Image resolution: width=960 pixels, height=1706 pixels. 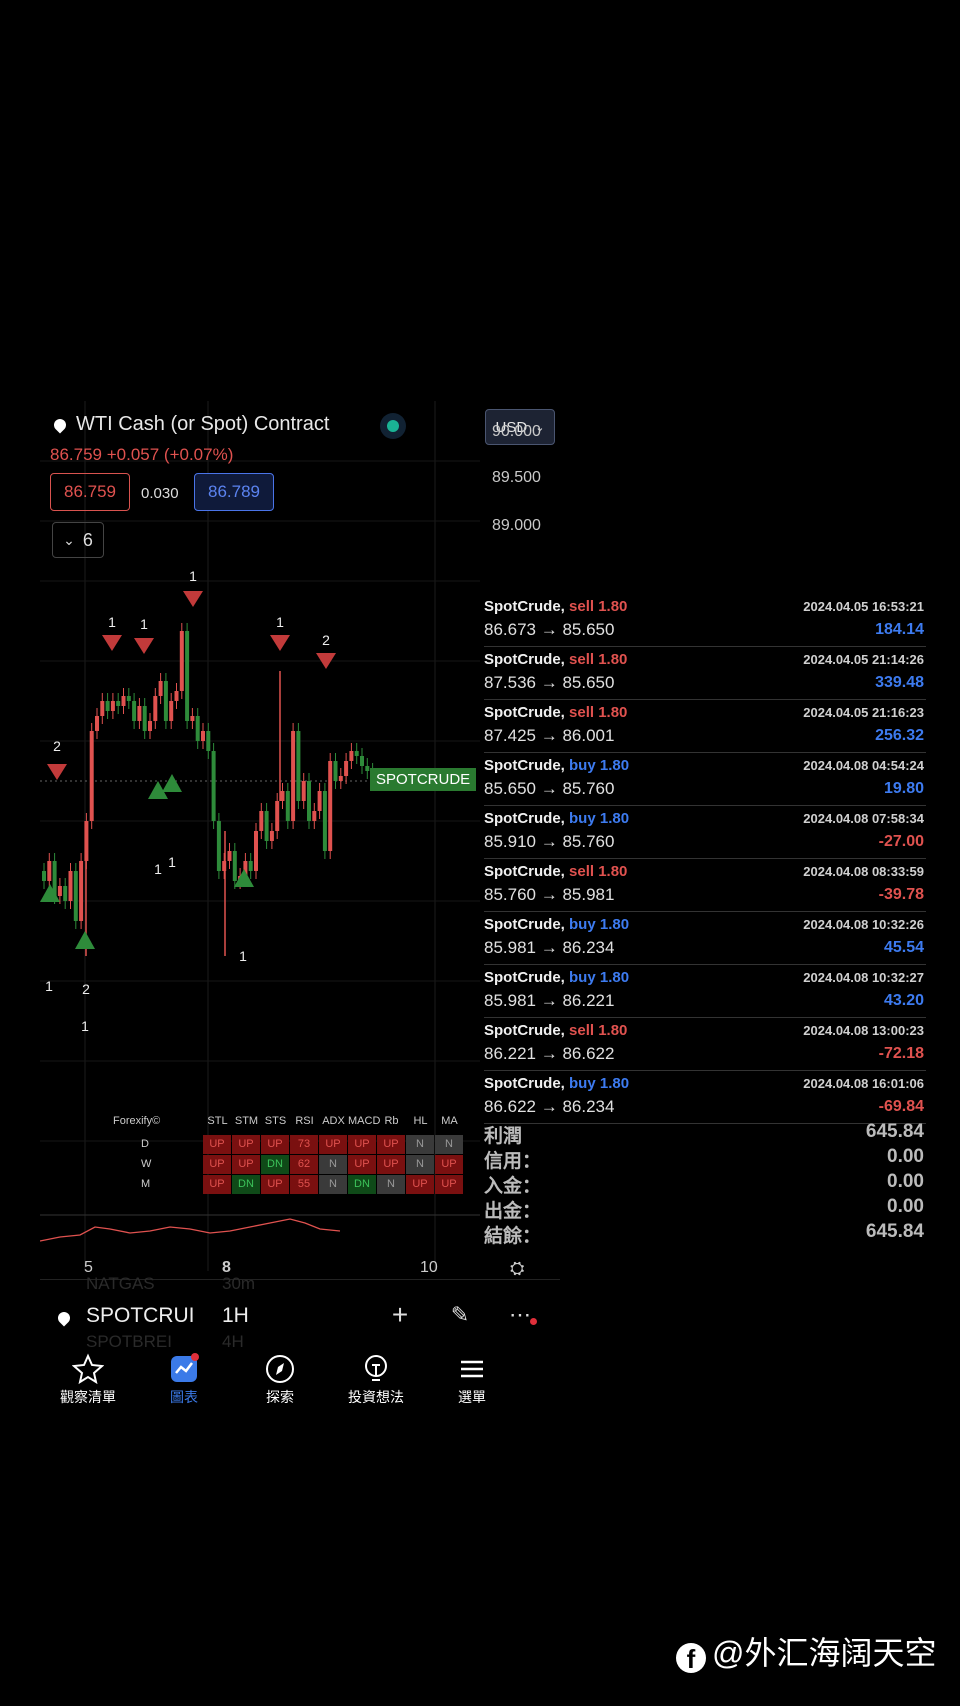 What do you see at coordinates (901, 894) in the screenshot?
I see `trade-pnl: -39.78` at bounding box center [901, 894].